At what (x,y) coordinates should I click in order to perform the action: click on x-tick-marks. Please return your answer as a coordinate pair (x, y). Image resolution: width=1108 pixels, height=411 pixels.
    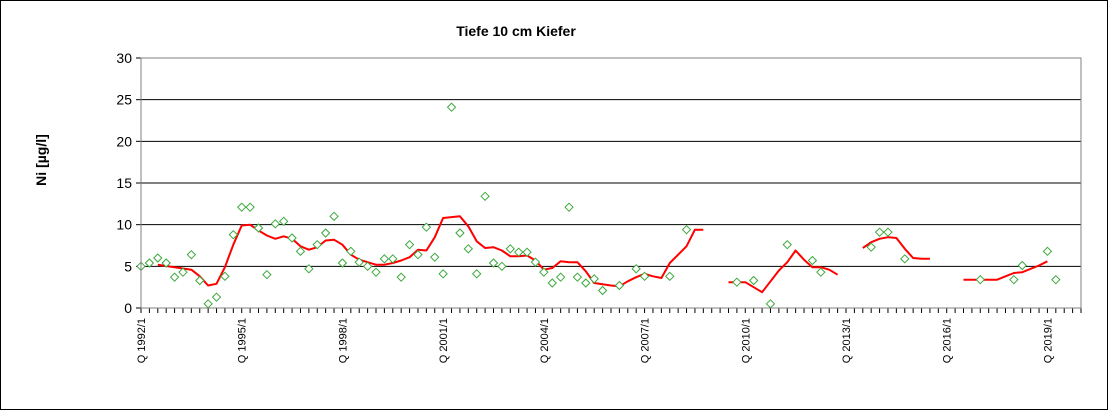
    Looking at the image, I should click on (611, 310).